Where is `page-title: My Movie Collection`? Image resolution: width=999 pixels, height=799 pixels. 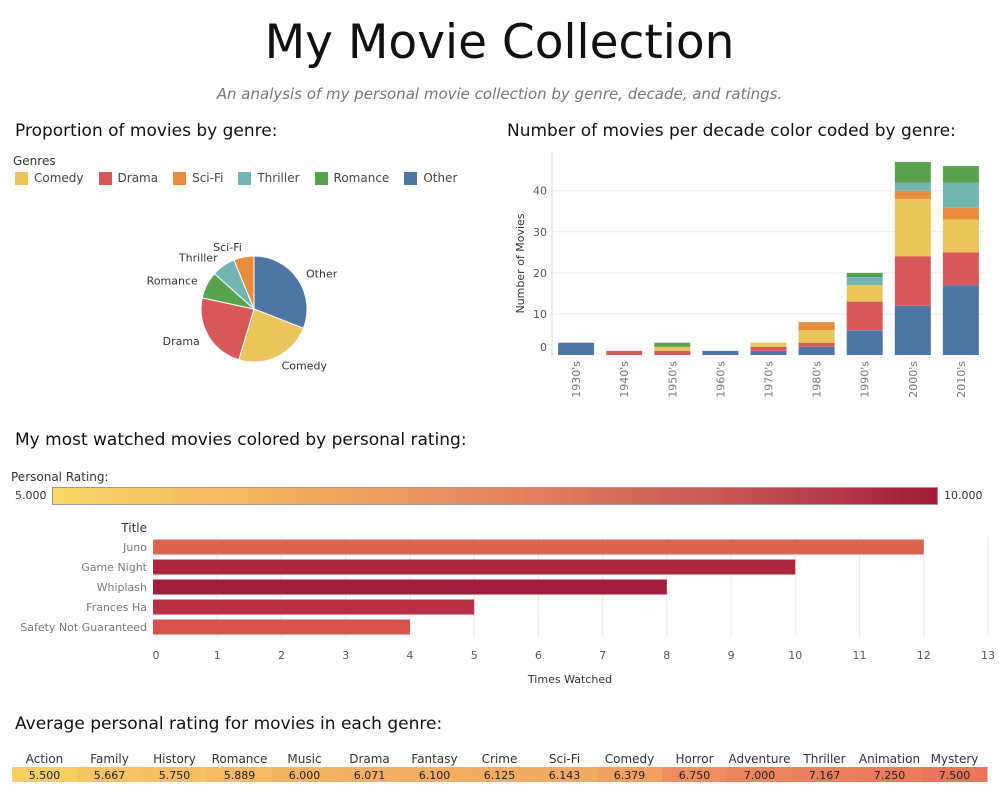 page-title: My Movie Collection is located at coordinates (499, 42).